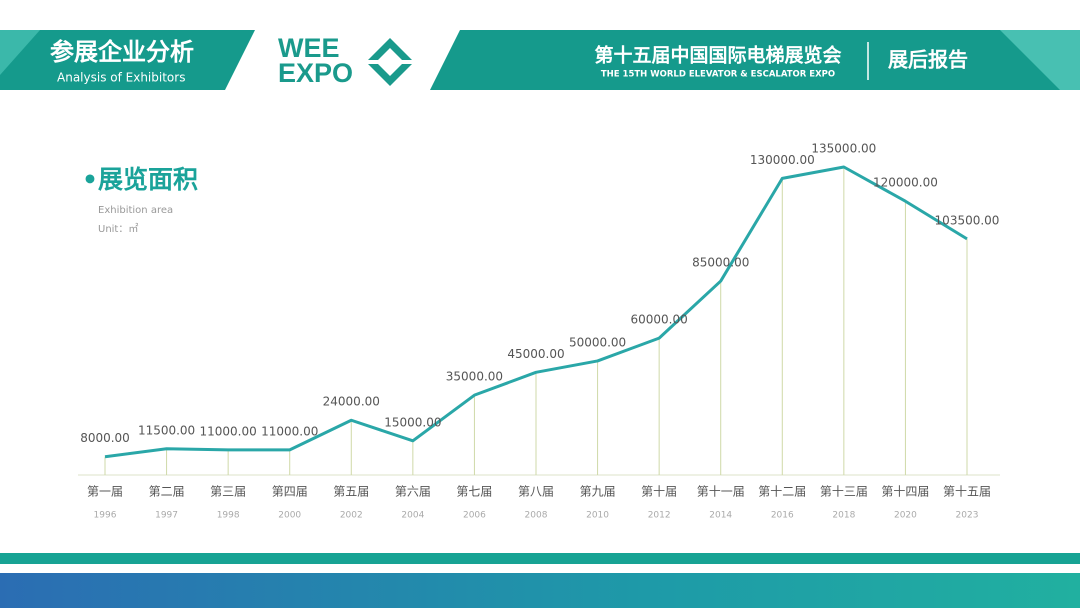 The height and width of the screenshot is (608, 1080). Describe the element at coordinates (843, 149) in the screenshot. I see `value-label: 135000.00` at that location.